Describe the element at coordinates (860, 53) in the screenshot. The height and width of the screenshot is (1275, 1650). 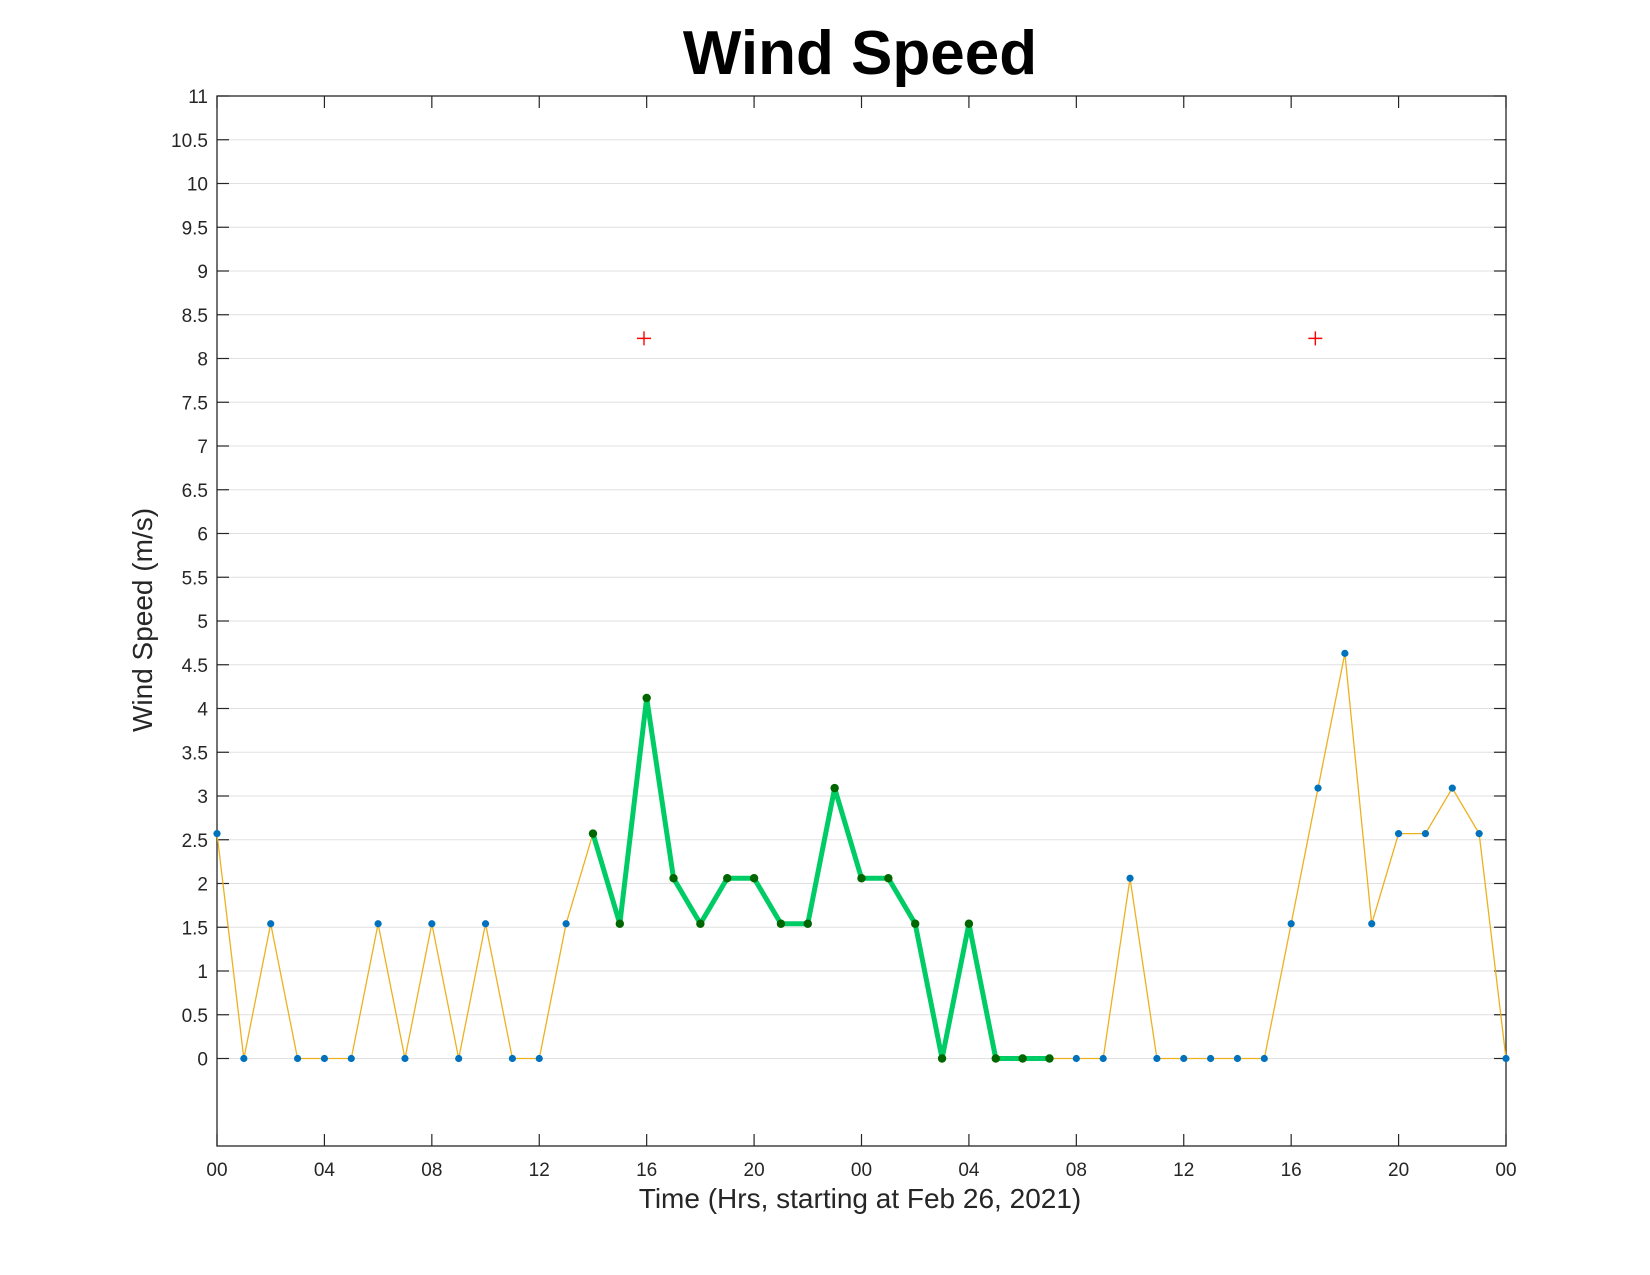
I see `chart-title: Wind Speed` at that location.